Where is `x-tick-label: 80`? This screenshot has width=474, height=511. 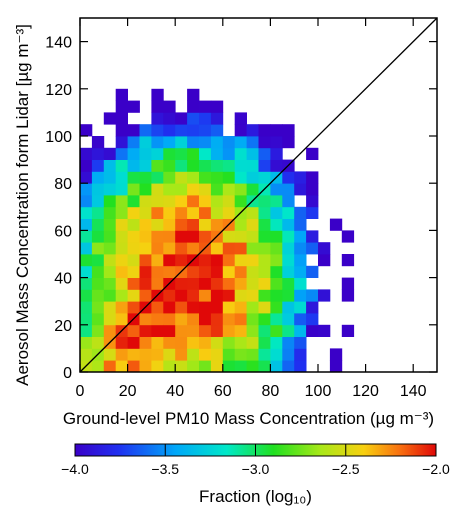
x-tick-label: 80 is located at coordinates (271, 391).